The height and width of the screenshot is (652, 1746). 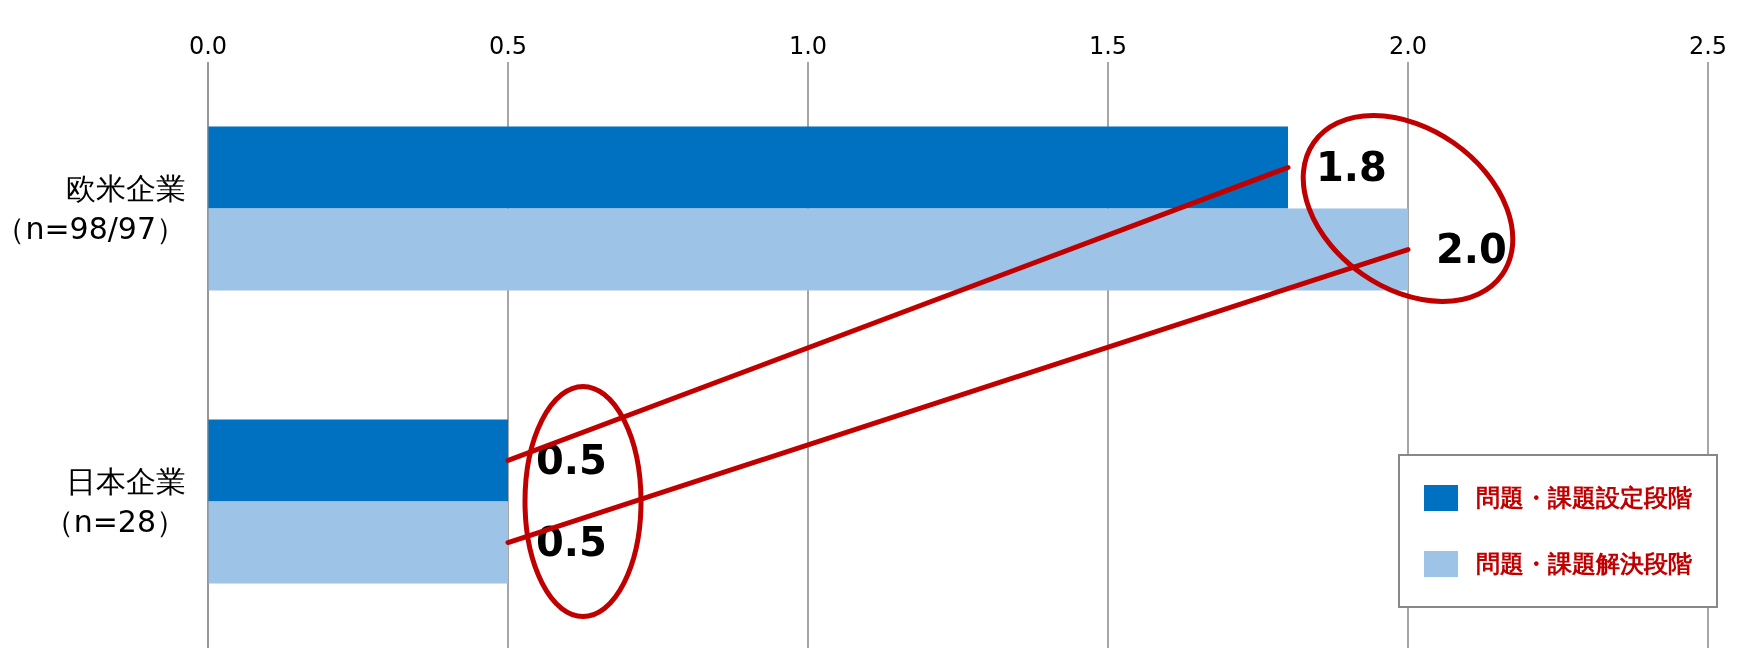 I want to click on y-tick-label: 欧米企業（n=98/97）, so click(x=93, y=208).